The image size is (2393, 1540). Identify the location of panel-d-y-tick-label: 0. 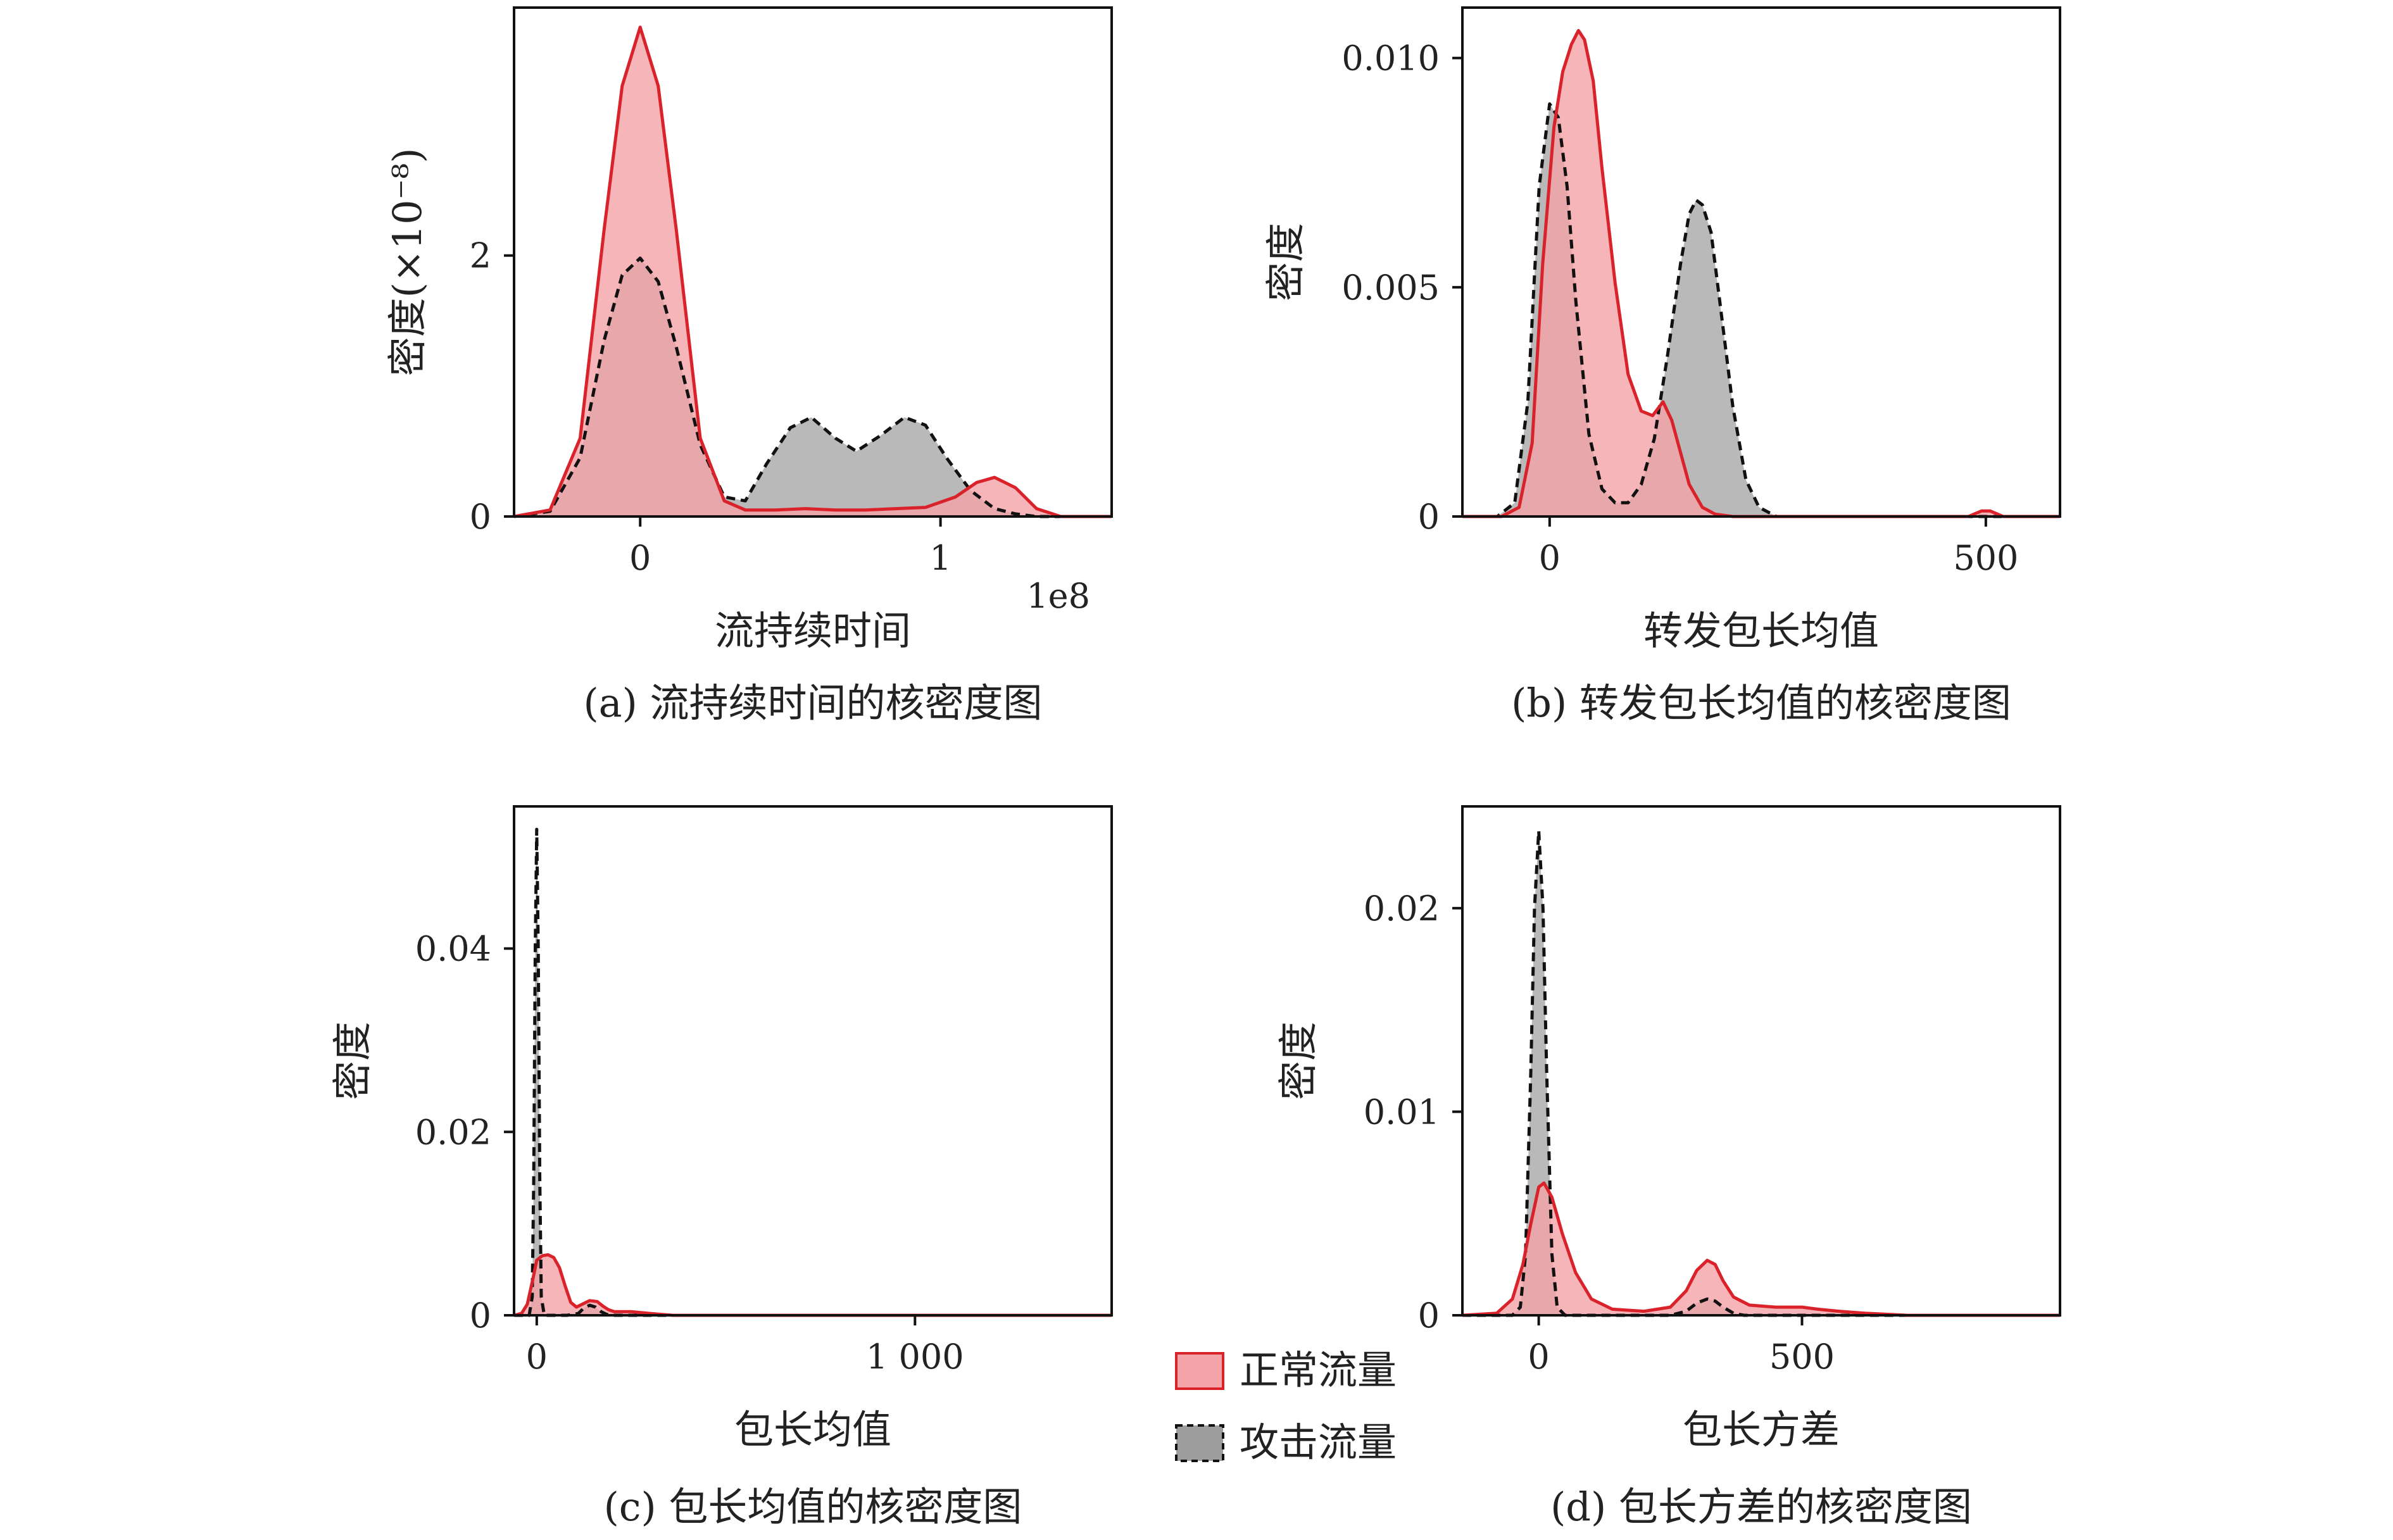
(1429, 1316).